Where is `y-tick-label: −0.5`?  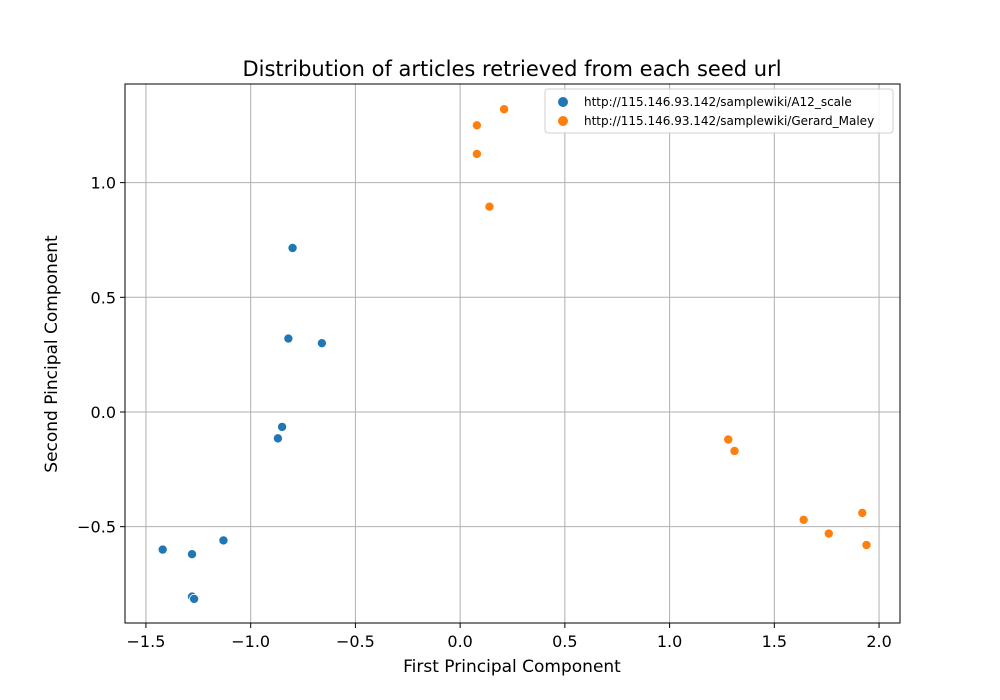 y-tick-label: −0.5 is located at coordinates (96, 527).